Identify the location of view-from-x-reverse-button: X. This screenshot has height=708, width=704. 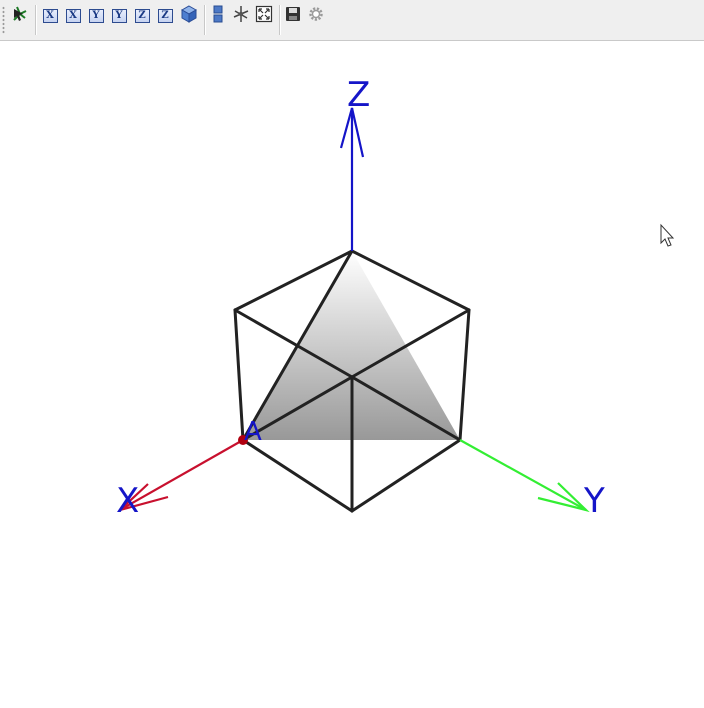
(73, 16).